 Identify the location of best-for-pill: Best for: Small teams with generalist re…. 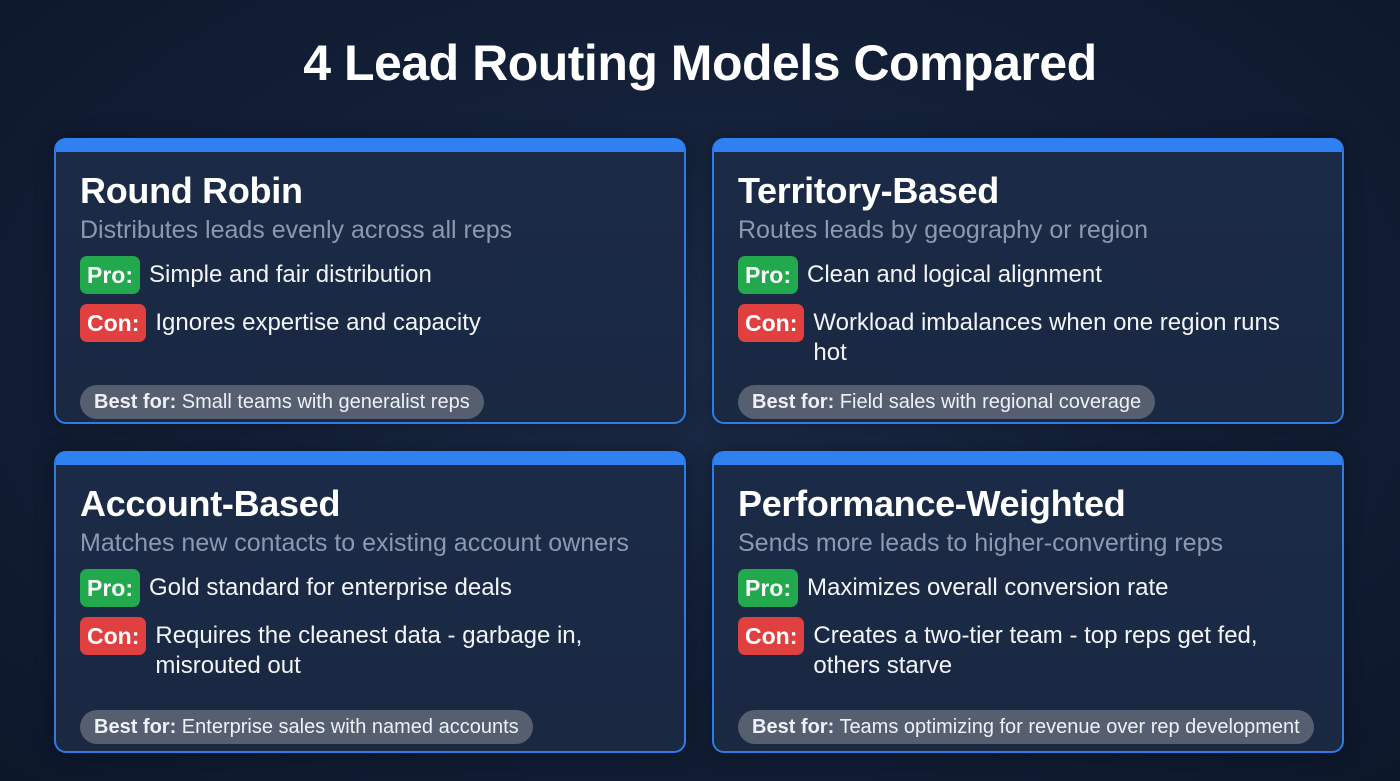
(282, 402).